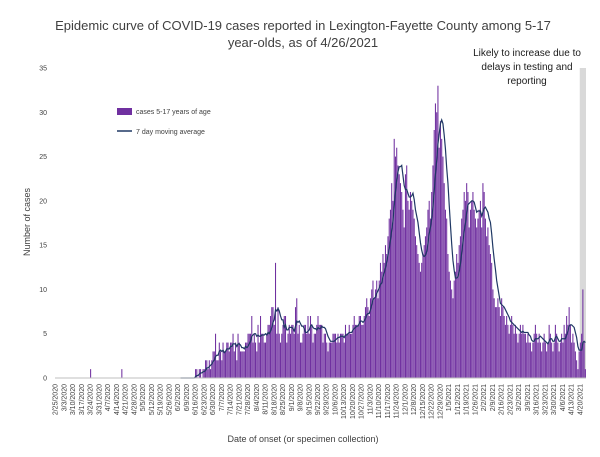  Describe the element at coordinates (301, 397) in the screenshot. I see `x-tick-label: 9/8/2020` at that location.